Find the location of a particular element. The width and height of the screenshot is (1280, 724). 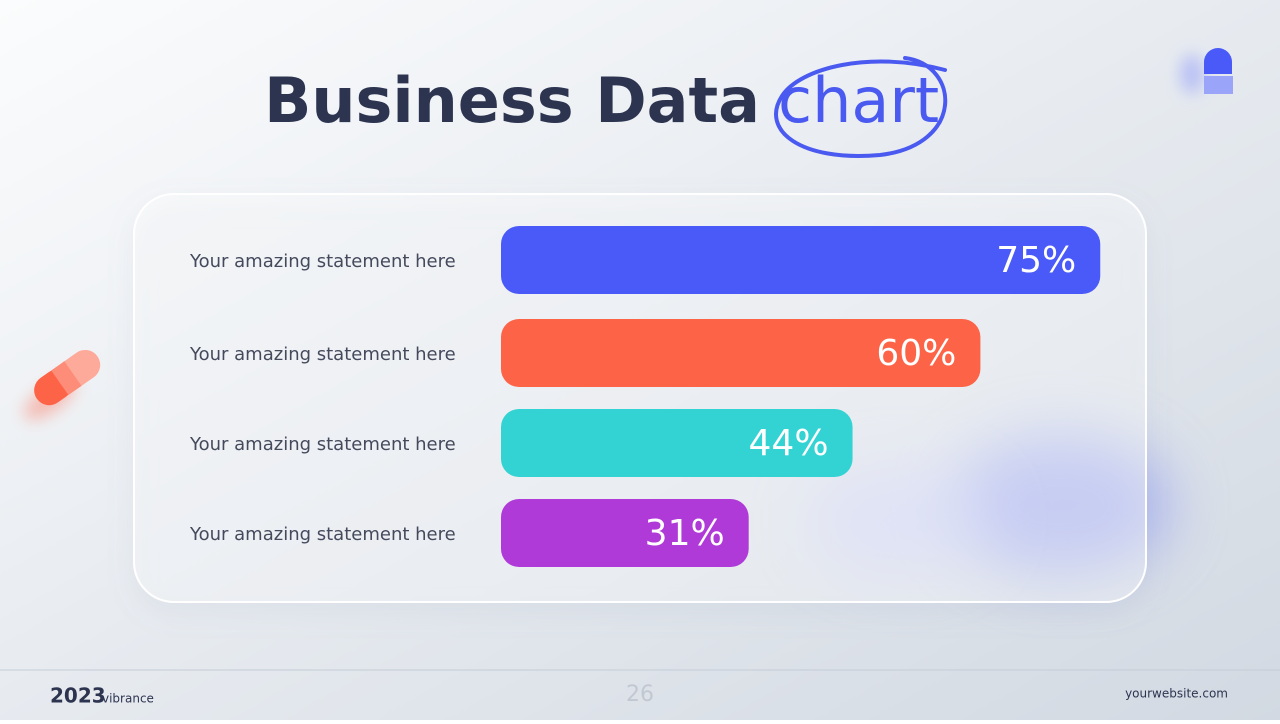

page-number: 26 is located at coordinates (640, 694).